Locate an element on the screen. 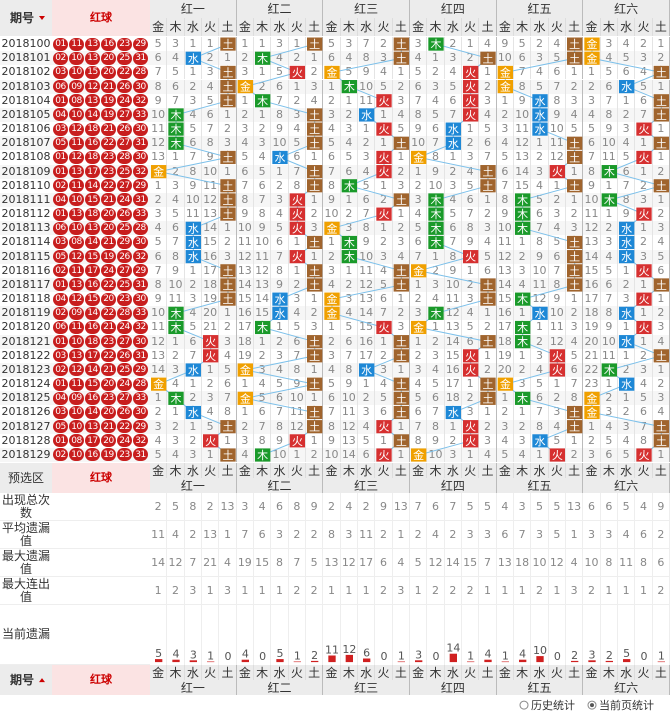  hit-label: 水 is located at coordinates (453, 143).